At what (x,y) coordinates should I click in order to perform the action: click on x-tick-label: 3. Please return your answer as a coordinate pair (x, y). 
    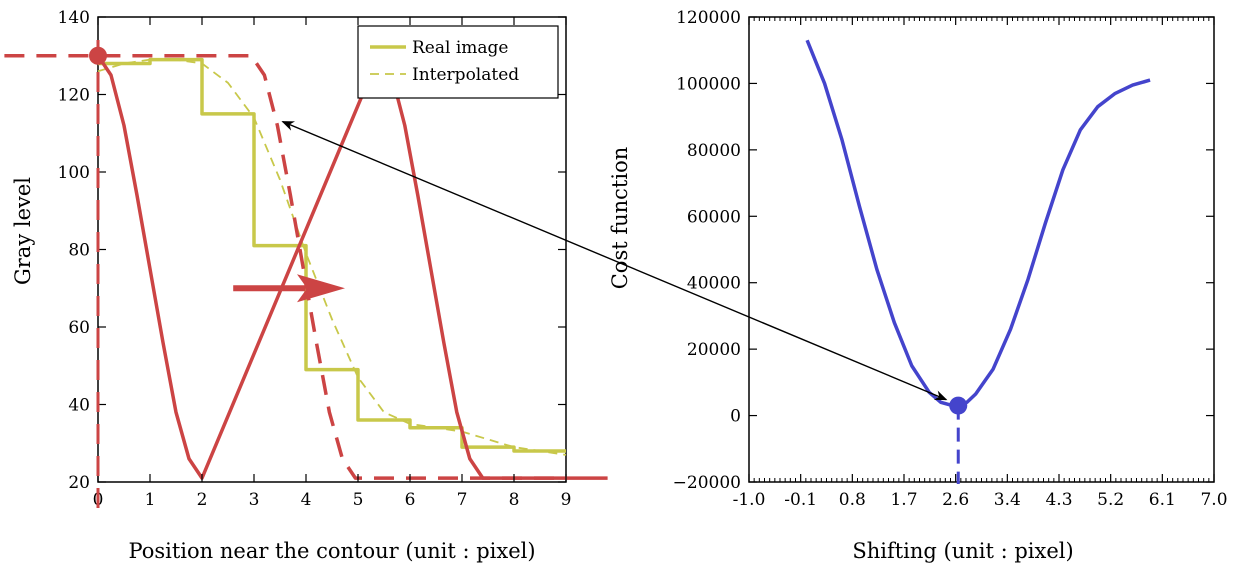
    Looking at the image, I should click on (254, 500).